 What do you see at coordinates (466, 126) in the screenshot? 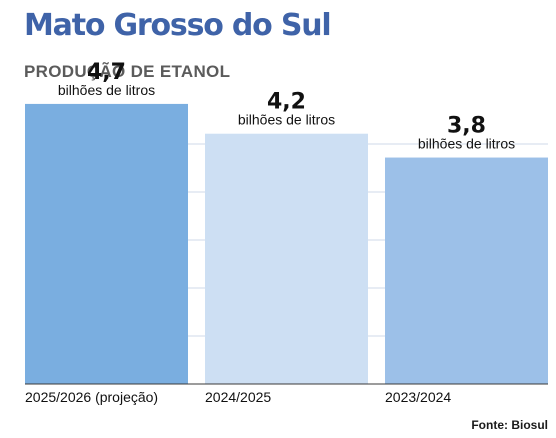
I see `value-label: 3,8` at bounding box center [466, 126].